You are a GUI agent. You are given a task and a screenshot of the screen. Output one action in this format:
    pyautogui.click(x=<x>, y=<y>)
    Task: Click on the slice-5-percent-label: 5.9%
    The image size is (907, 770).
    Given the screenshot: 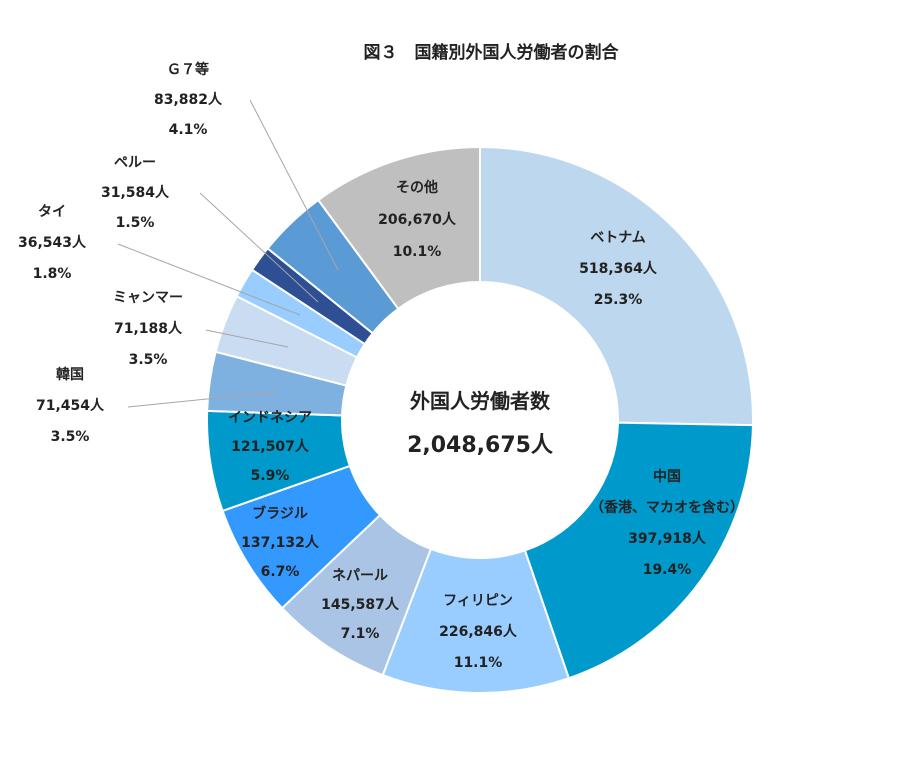 What is the action you would take?
    pyautogui.click(x=270, y=476)
    